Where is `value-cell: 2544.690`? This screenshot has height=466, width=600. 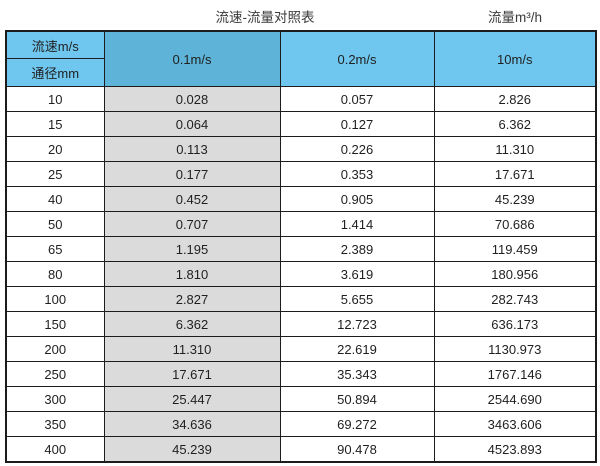
value-cell: 2544.690 is located at coordinates (515, 399).